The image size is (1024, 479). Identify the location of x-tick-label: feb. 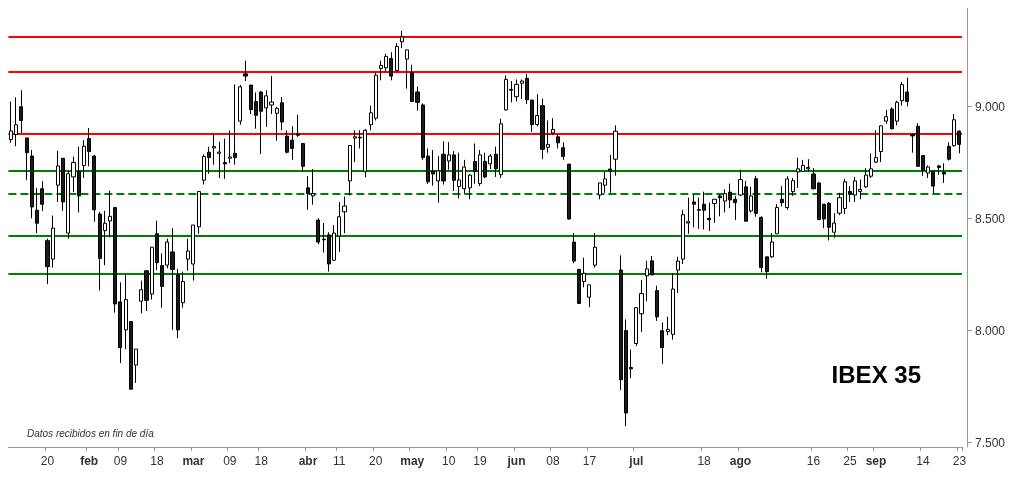
(89, 461).